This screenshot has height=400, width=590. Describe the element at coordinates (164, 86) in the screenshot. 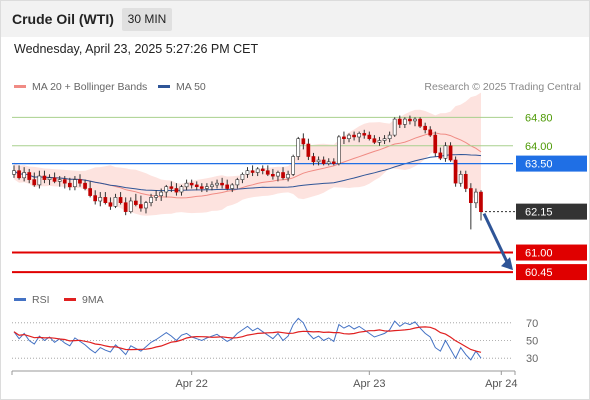

I see `ma50-swatch` at that location.